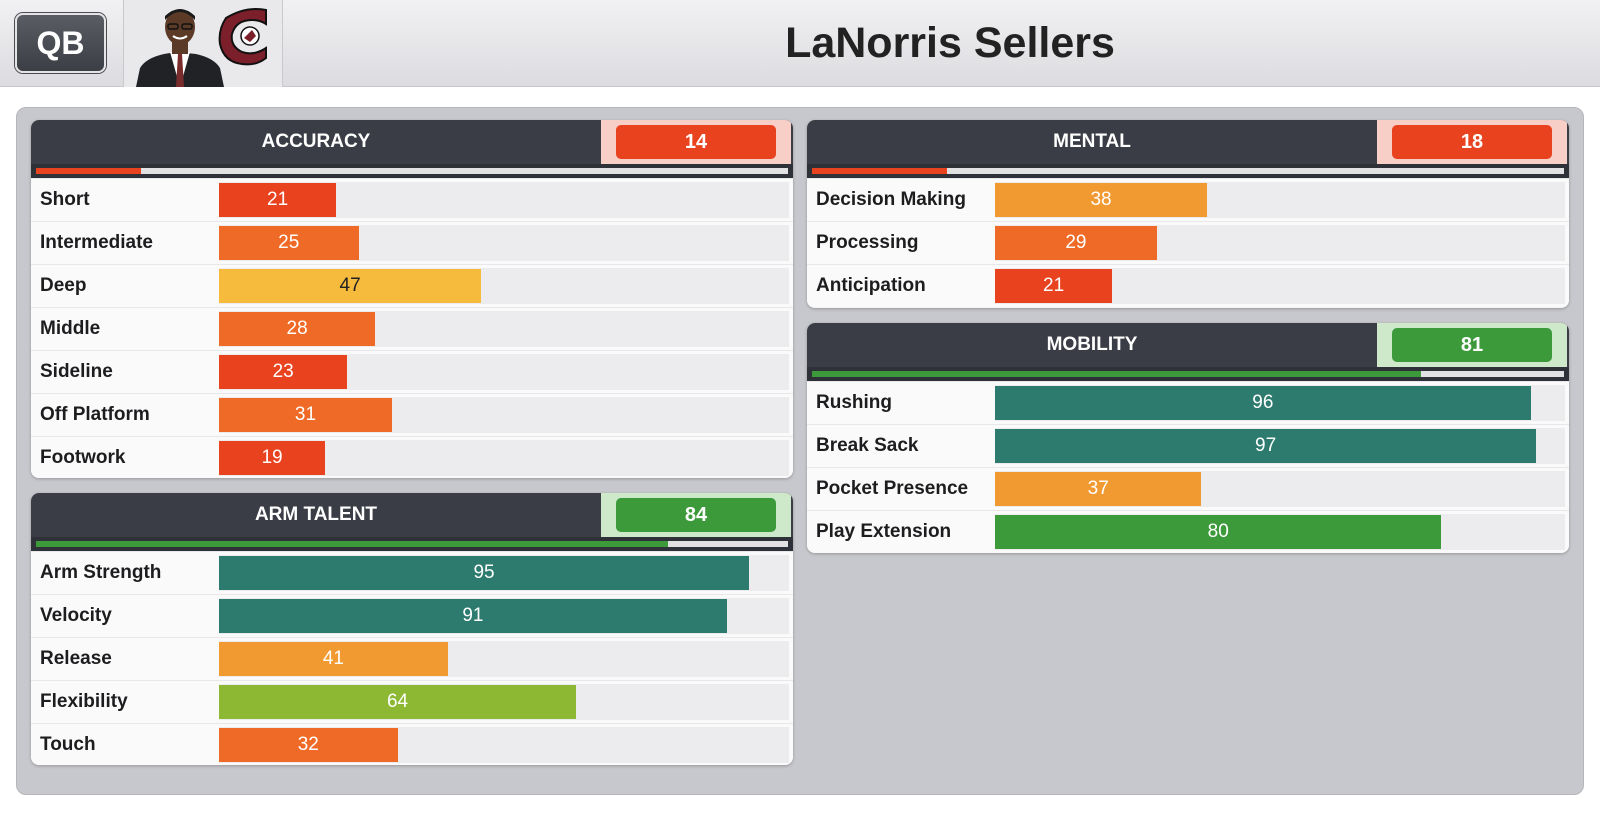 The height and width of the screenshot is (814, 1600). I want to click on mobility-score-wrap: 81, so click(1472, 345).